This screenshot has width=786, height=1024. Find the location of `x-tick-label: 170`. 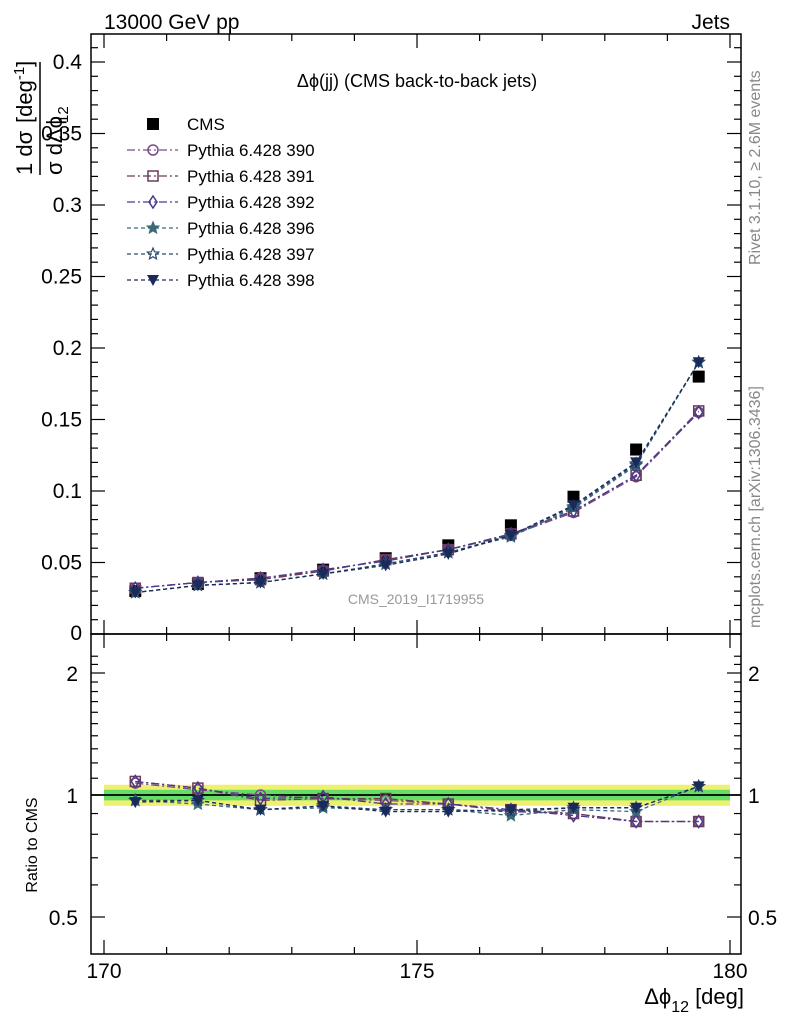

x-tick-label: 170 is located at coordinates (103, 971).